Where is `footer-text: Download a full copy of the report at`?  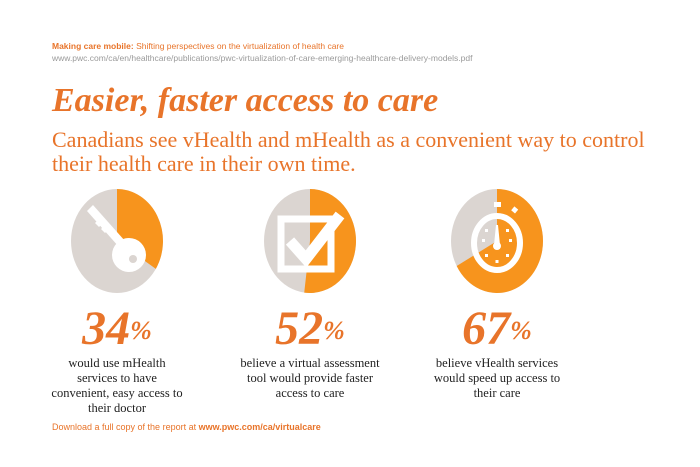 footer-text: Download a full copy of the report at is located at coordinates (125, 427).